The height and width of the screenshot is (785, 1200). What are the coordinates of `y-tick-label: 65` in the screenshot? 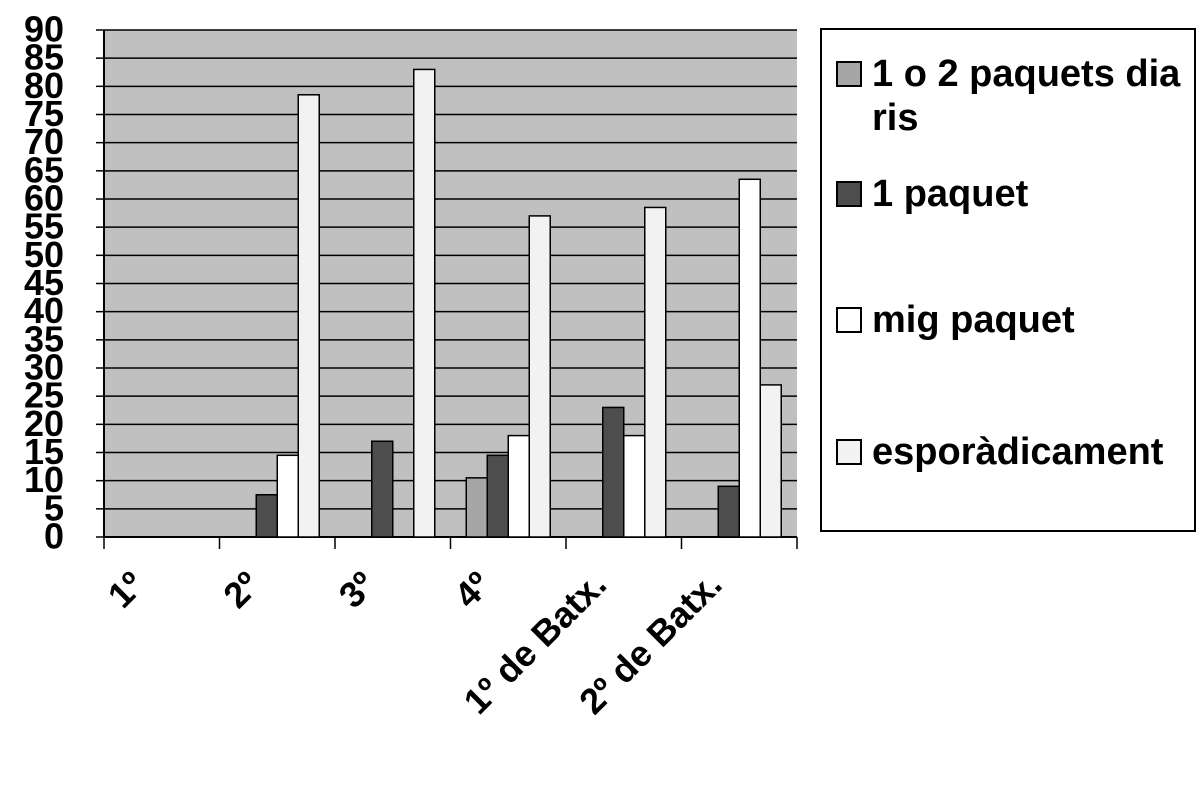 It's located at (44, 169).